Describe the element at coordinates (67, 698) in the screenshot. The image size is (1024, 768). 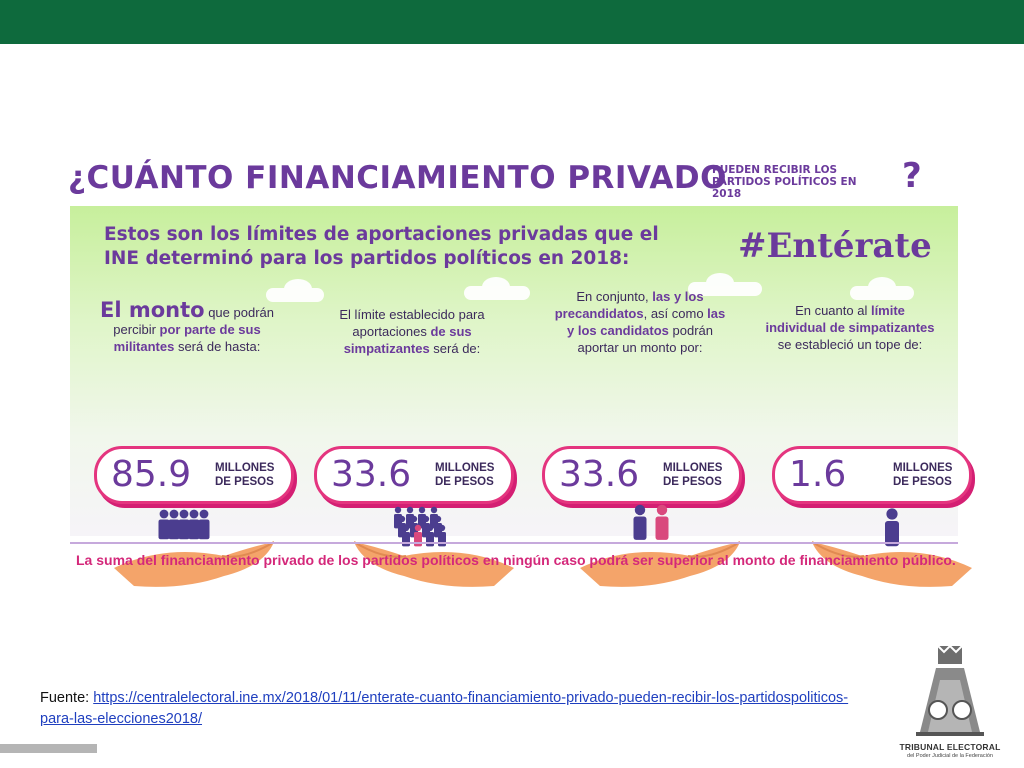
I see `source-label: Fuente:` at that location.